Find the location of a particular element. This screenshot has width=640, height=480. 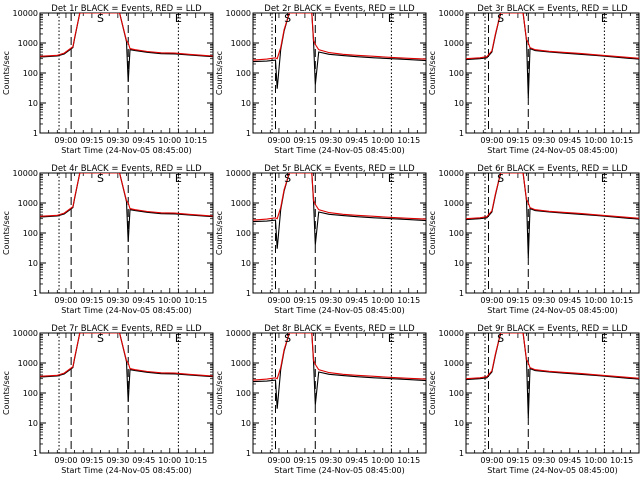

panel-title: Det 4r BLACK = Events, RED = LLD is located at coordinates (126, 169).